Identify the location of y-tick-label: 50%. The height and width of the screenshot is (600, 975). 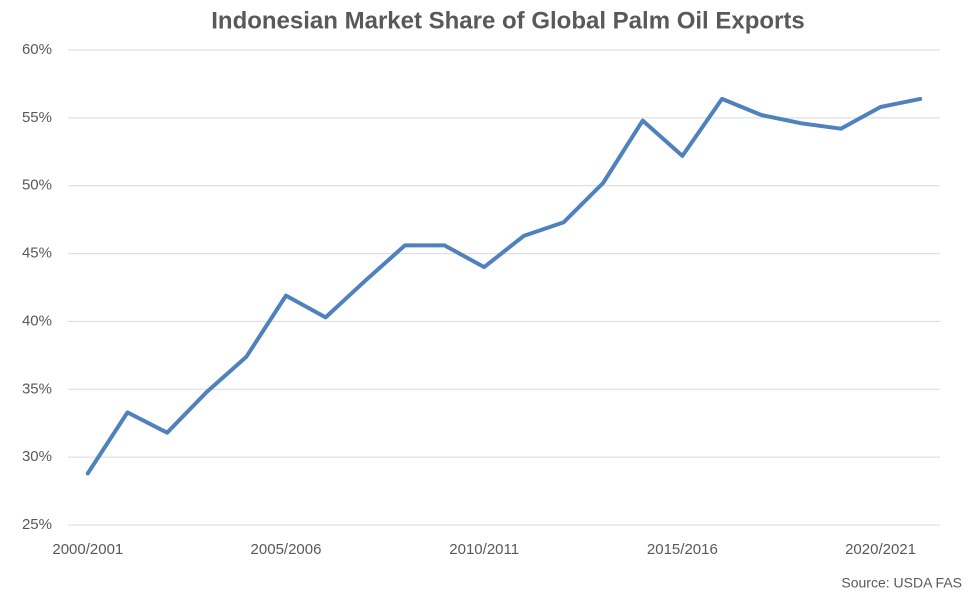
(37, 185).